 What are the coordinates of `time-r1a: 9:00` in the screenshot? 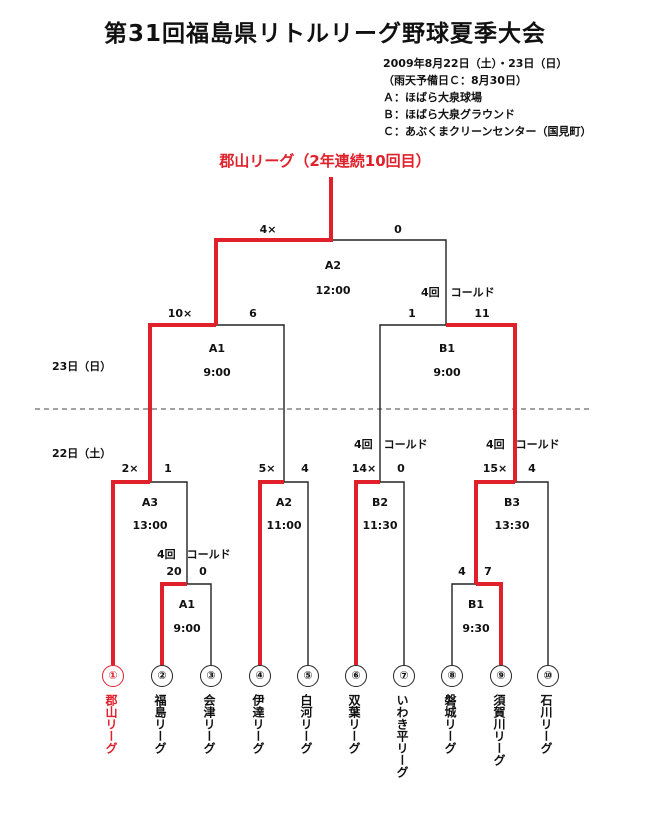 It's located at (187, 628).